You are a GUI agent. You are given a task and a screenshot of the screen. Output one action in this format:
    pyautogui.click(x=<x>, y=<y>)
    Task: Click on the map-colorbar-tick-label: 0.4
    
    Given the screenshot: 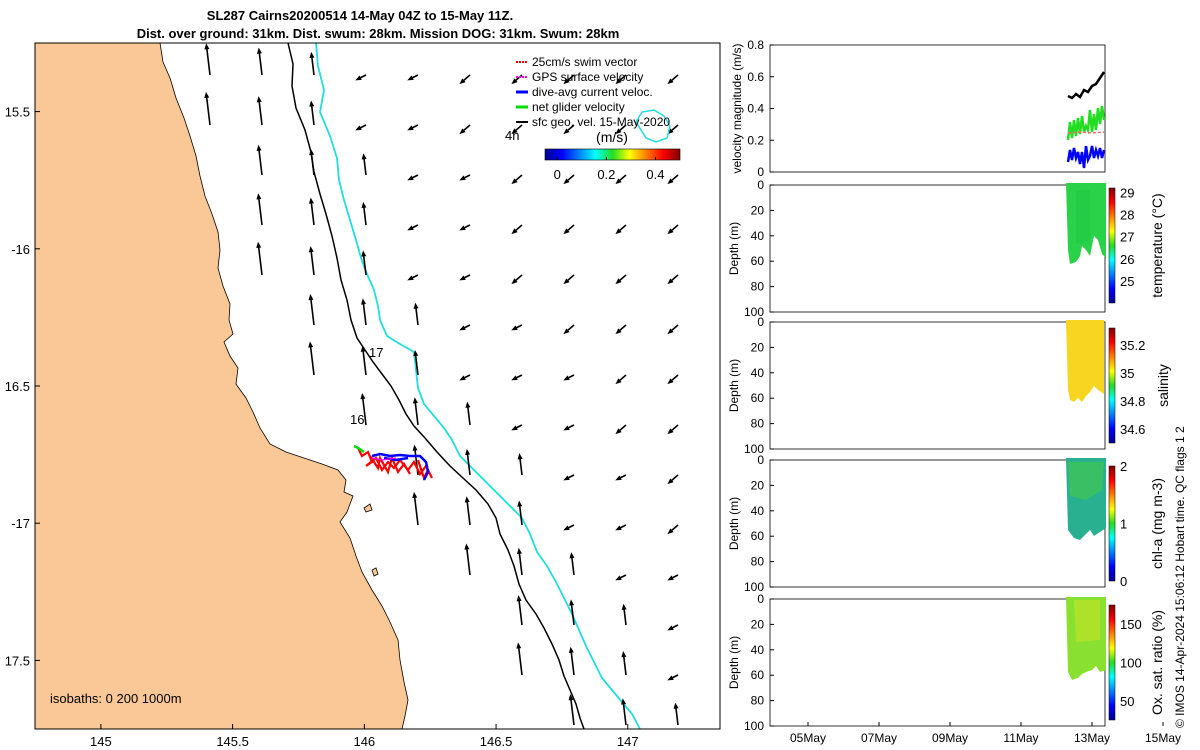 What is the action you would take?
    pyautogui.click(x=655, y=174)
    